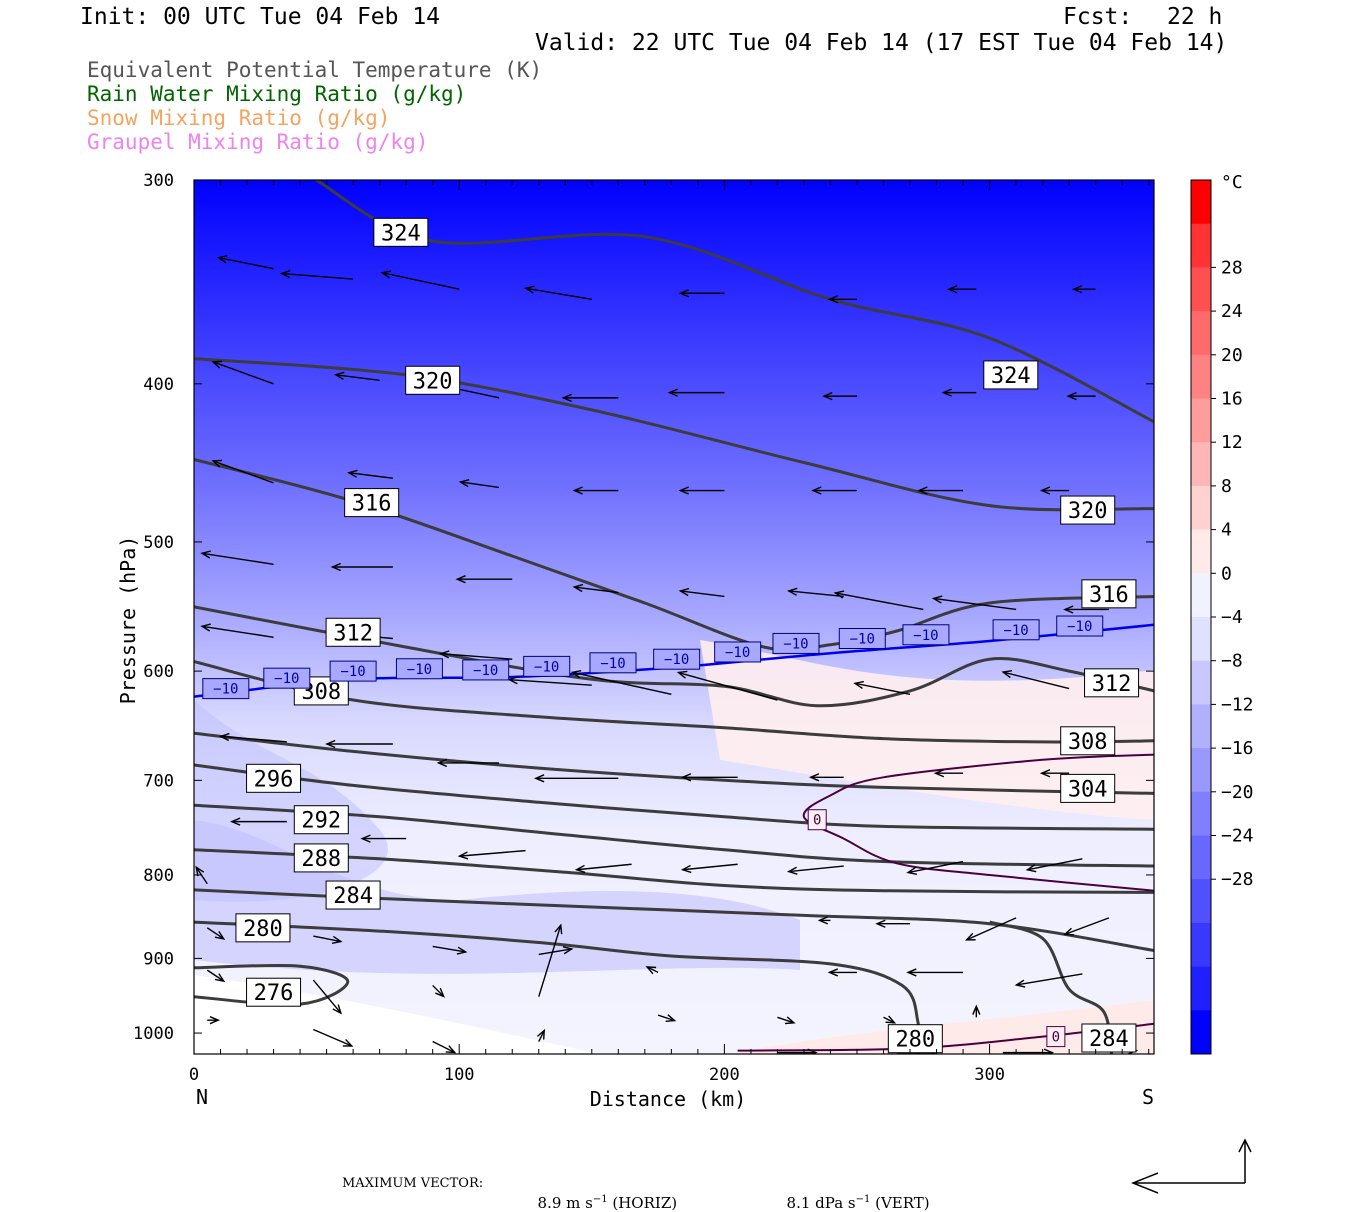 The height and width of the screenshot is (1212, 1350). Describe the element at coordinates (263, 929) in the screenshot. I see `theta-e-label-text: 280` at that location.